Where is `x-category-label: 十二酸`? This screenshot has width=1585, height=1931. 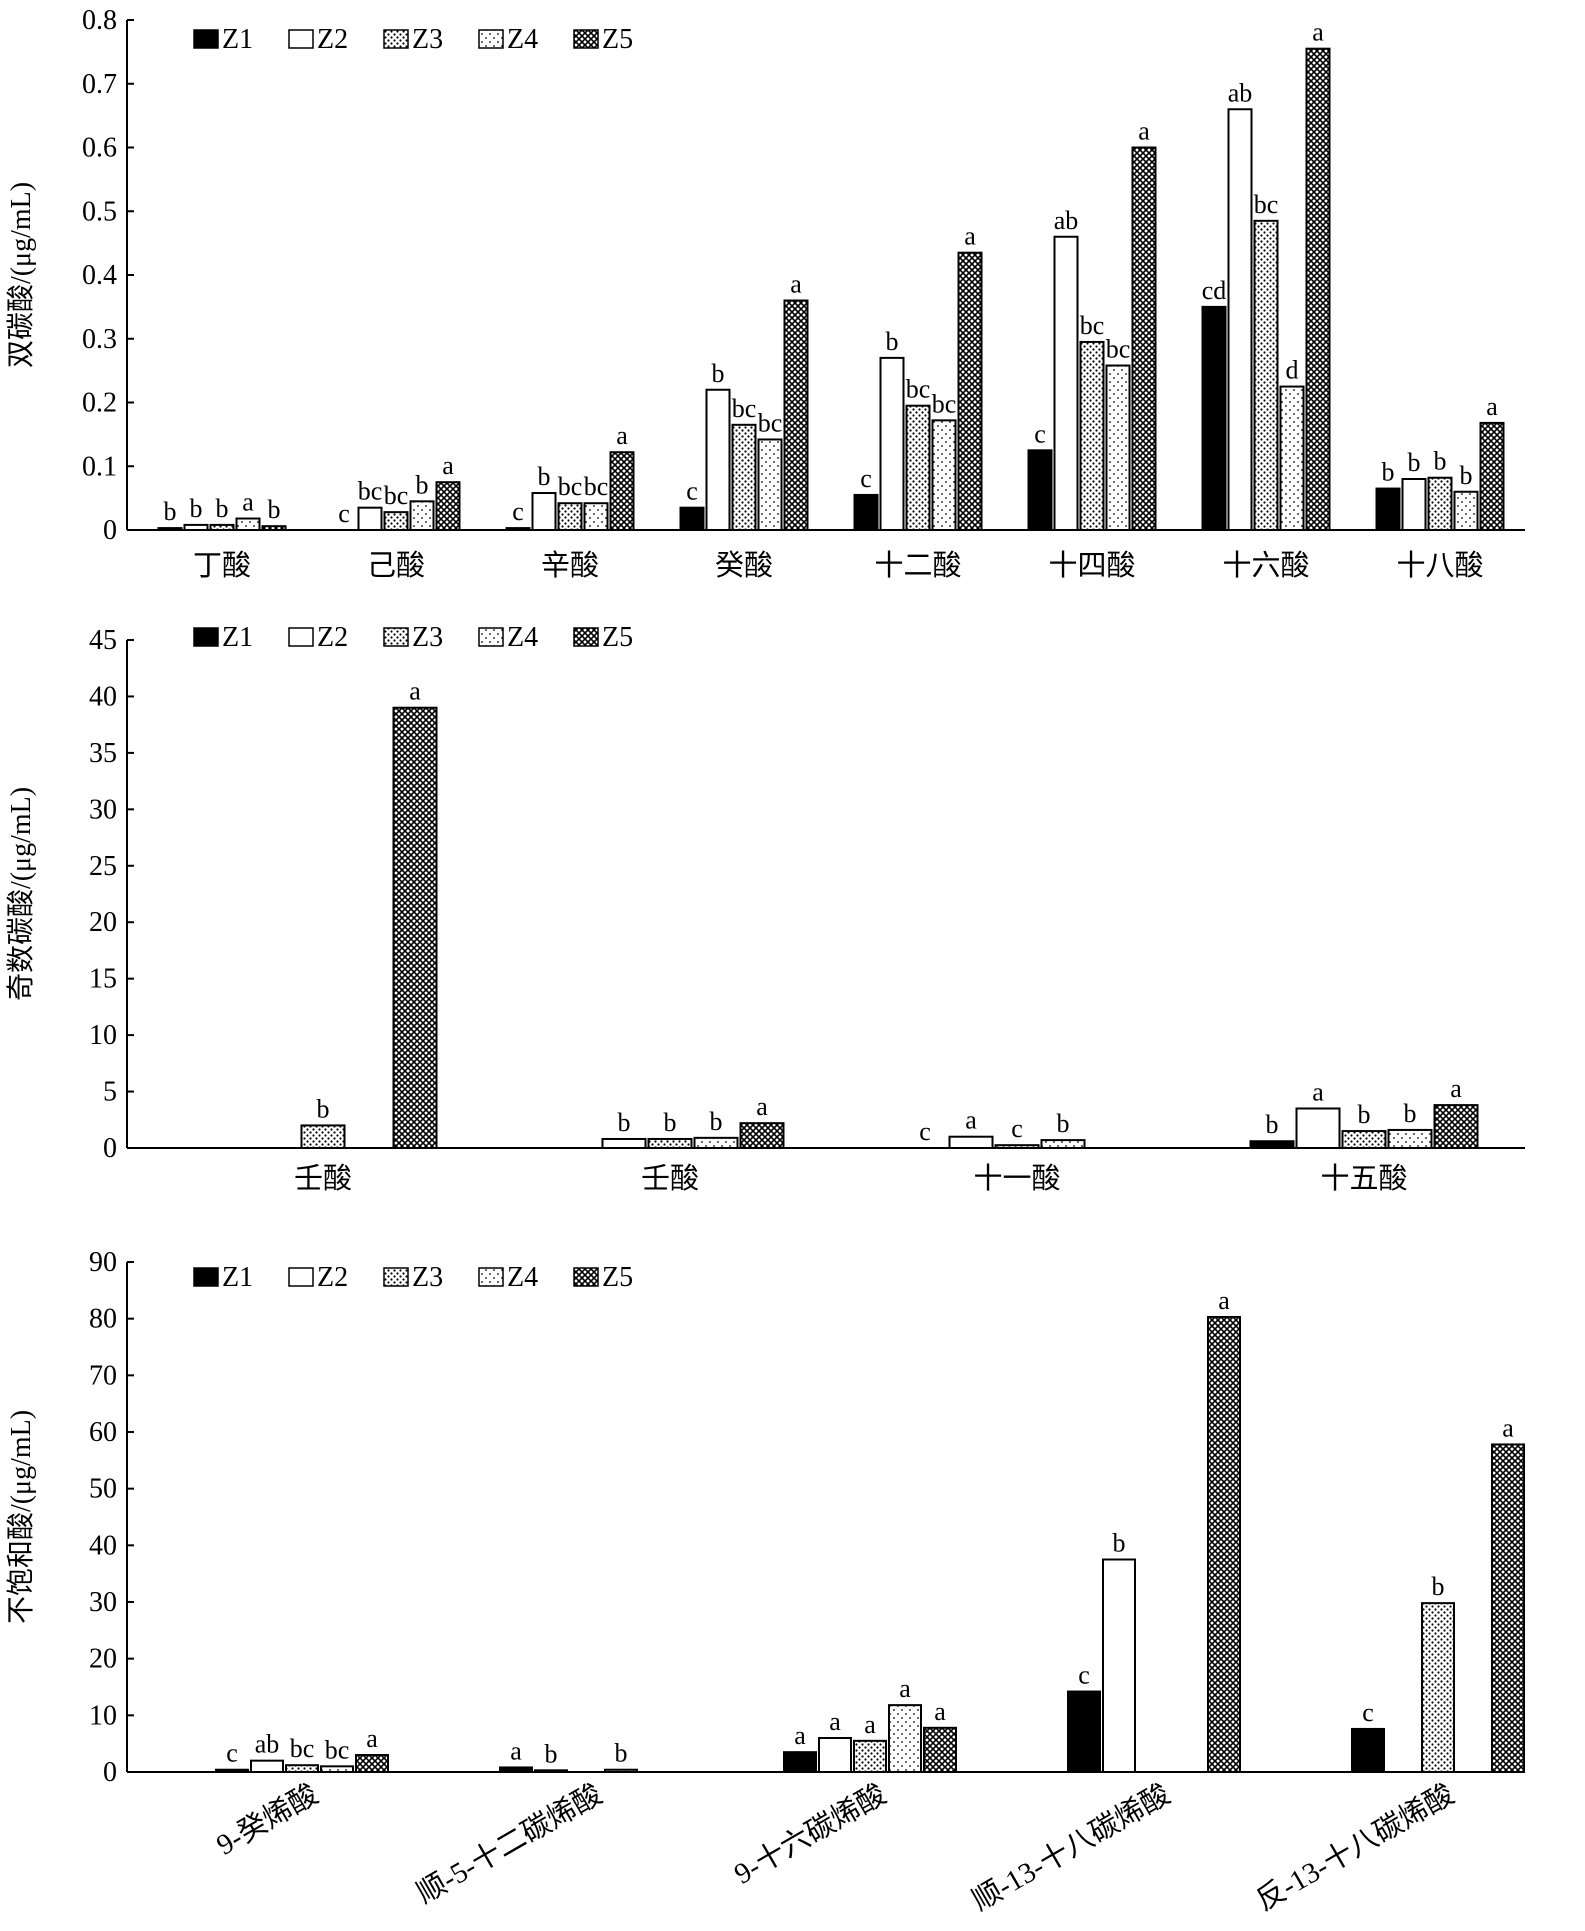 x-category-label: 十二酸 is located at coordinates (917, 565).